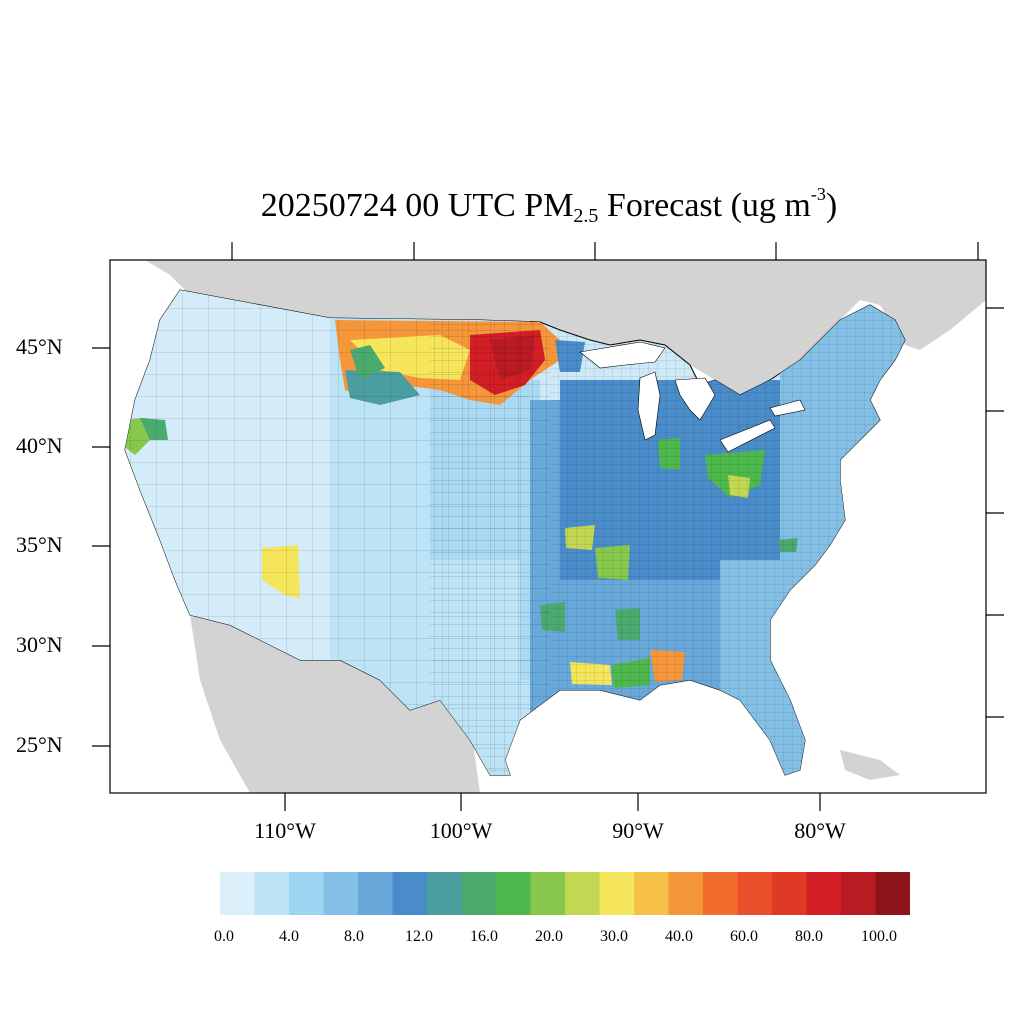 The width and height of the screenshot is (1024, 1024). What do you see at coordinates (354, 936) in the screenshot?
I see `colorbar-label-8: 8.0` at bounding box center [354, 936].